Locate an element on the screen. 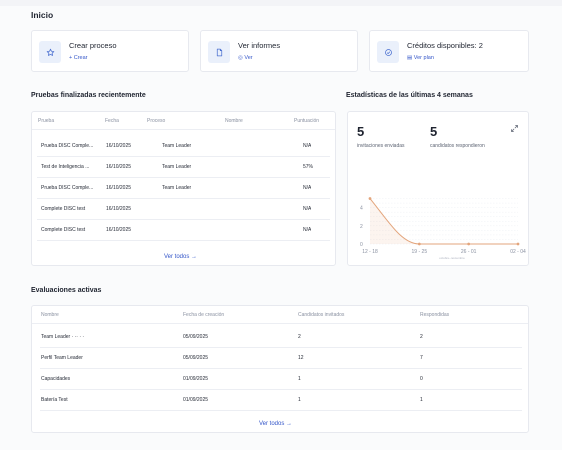  view-plan-link: ▤ Ver plan is located at coordinates (420, 58).